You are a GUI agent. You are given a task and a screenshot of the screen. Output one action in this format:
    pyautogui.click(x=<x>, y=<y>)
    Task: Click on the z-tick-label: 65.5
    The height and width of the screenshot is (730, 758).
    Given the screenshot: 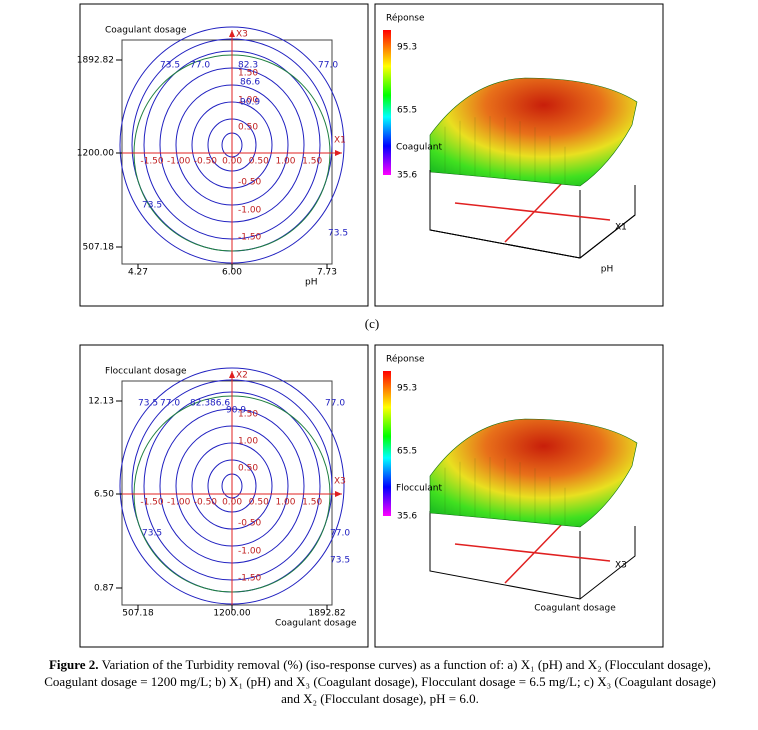 What is the action you would take?
    pyautogui.click(x=407, y=111)
    